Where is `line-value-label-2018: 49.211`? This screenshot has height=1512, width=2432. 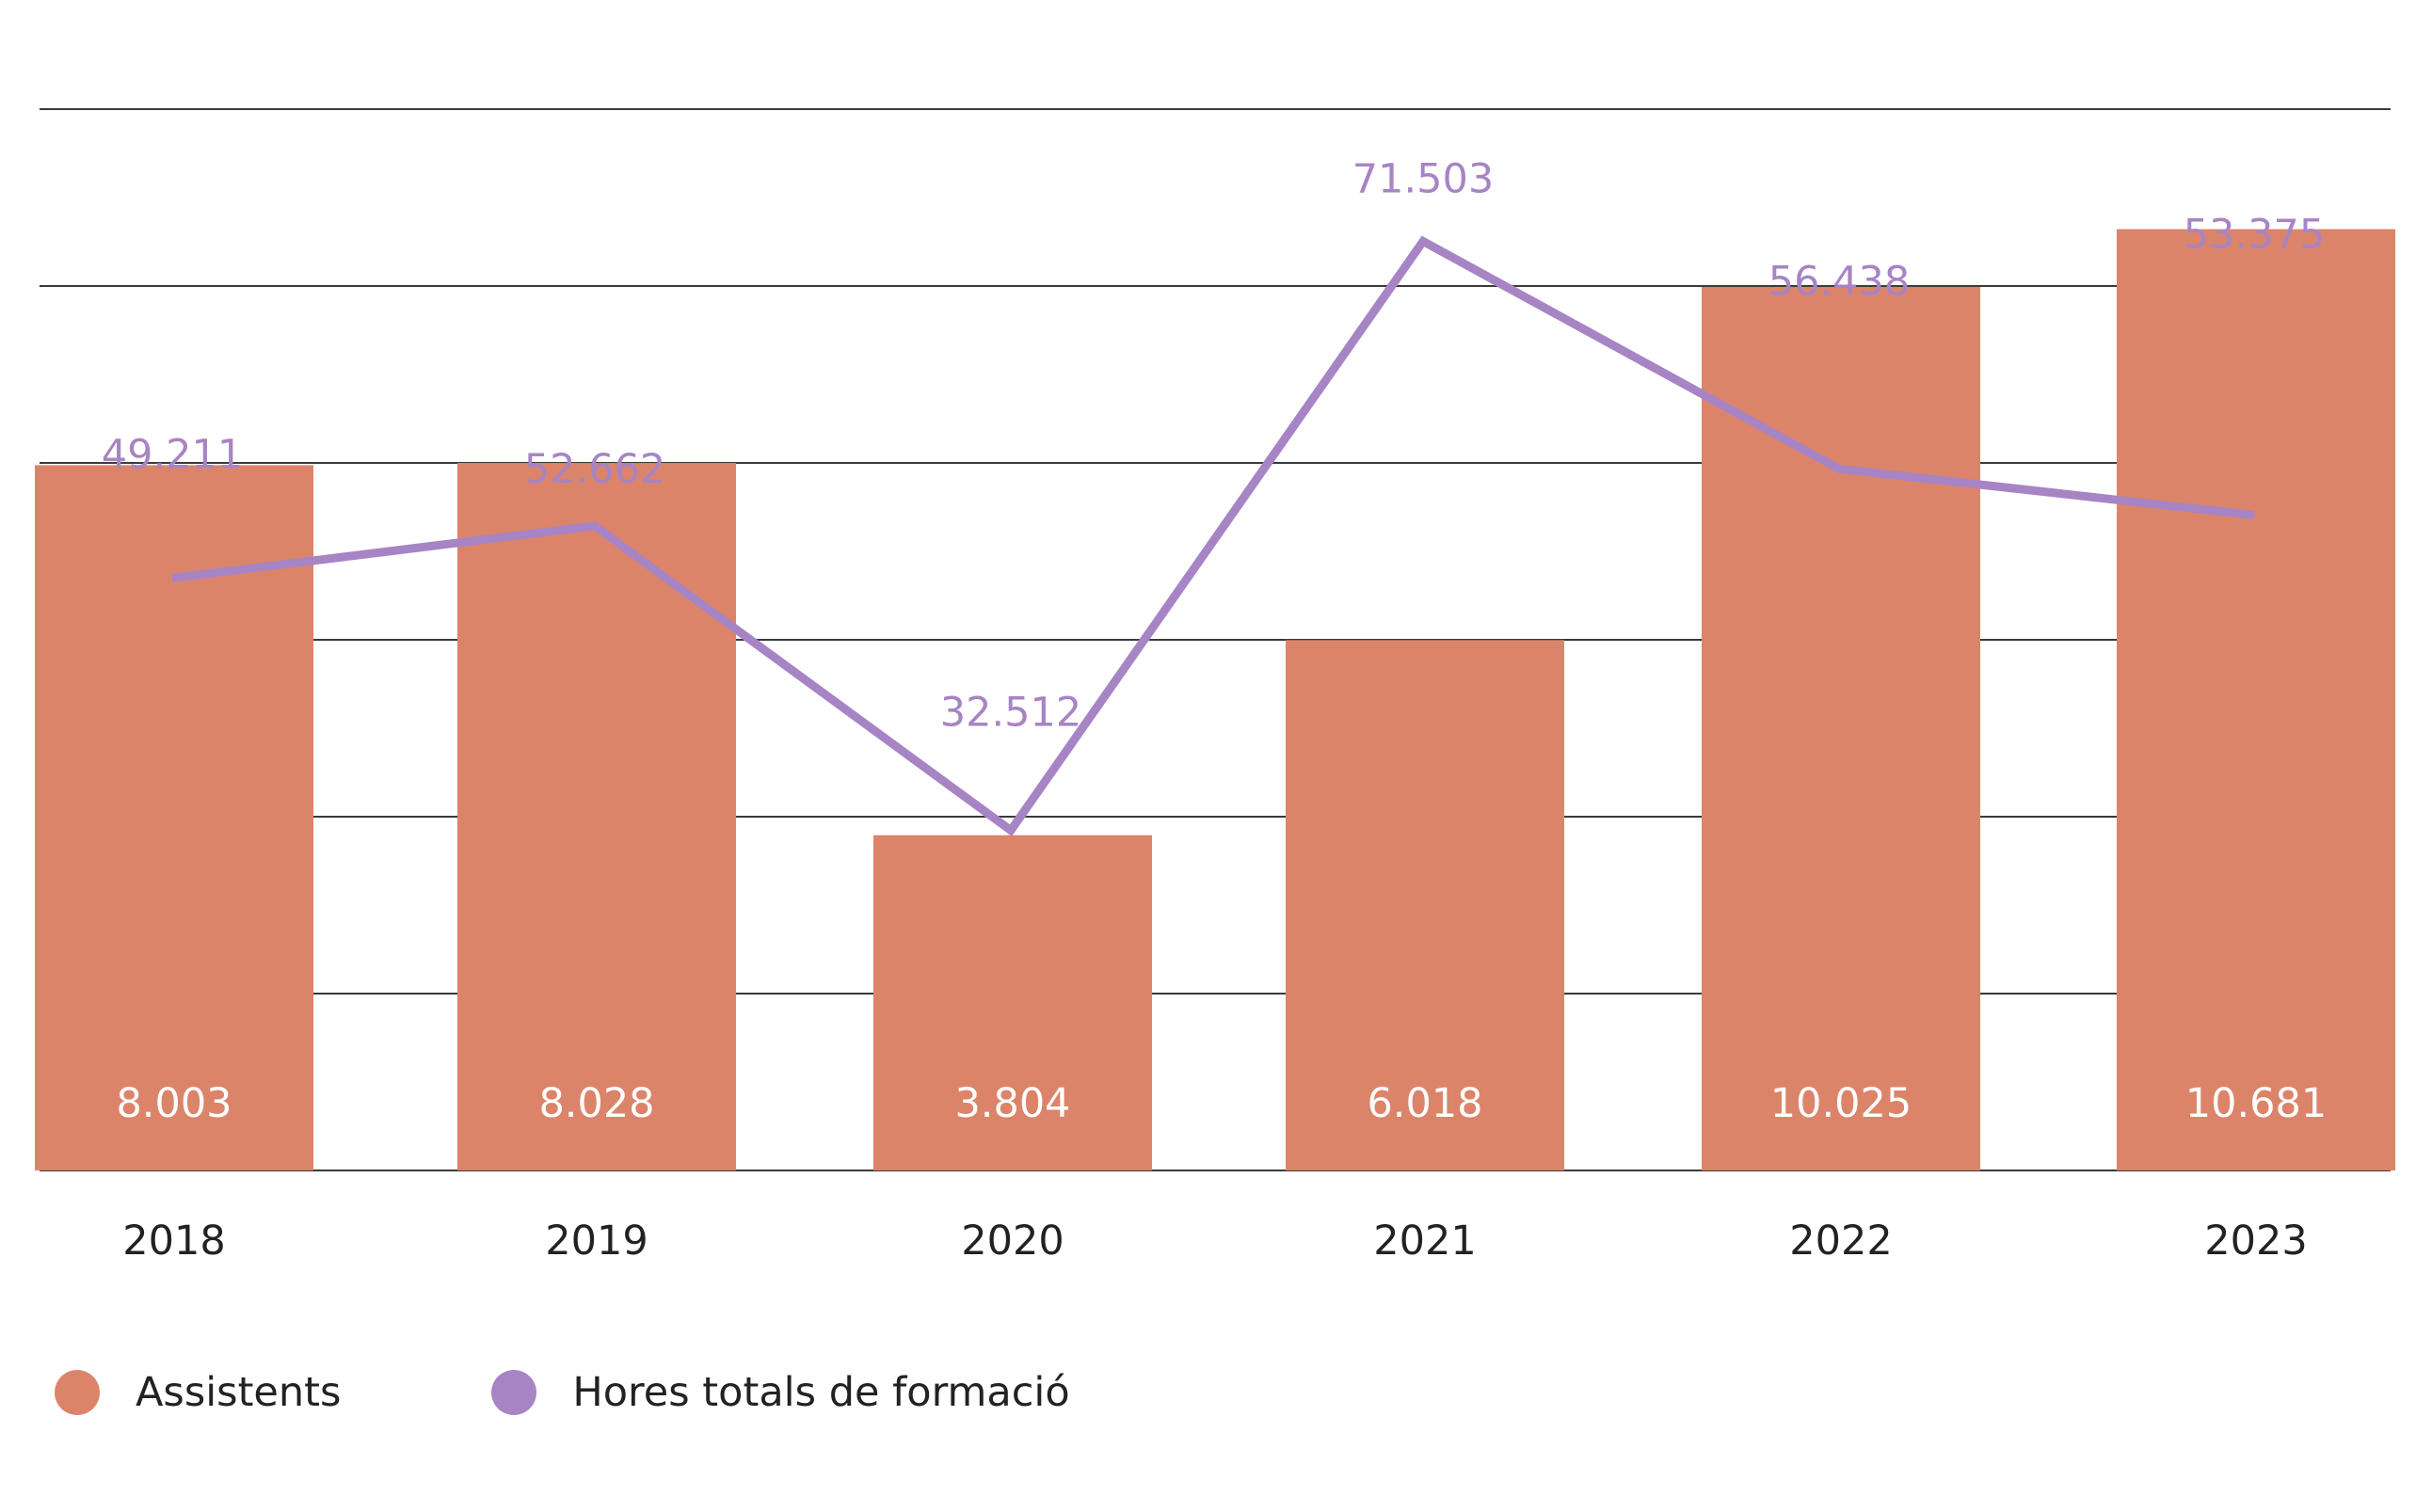
line-value-label-2018: 49.211 is located at coordinates (172, 455).